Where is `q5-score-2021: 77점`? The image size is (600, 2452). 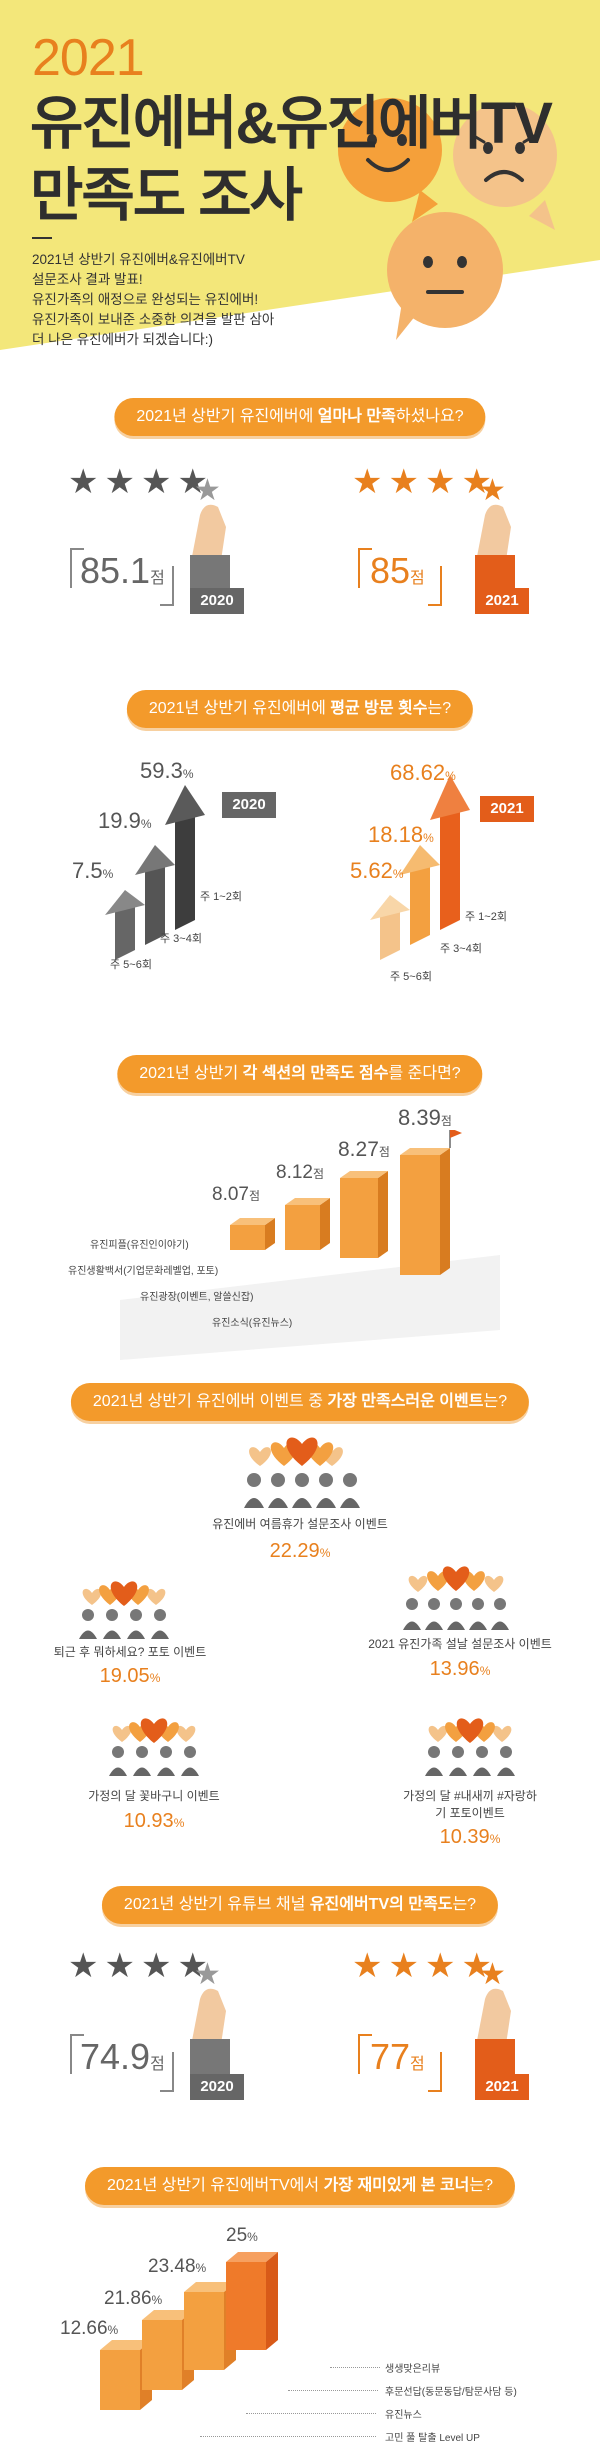
q5-score-2021: 77점 is located at coordinates (397, 2057).